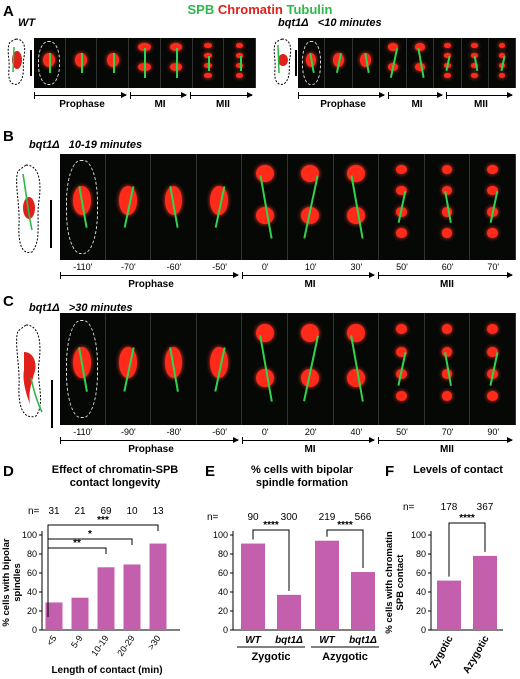 Image resolution: width=520 pixels, height=679 pixels. What do you see at coordinates (210, 471) in the screenshot?
I see `panel-e-letter: E` at bounding box center [210, 471].